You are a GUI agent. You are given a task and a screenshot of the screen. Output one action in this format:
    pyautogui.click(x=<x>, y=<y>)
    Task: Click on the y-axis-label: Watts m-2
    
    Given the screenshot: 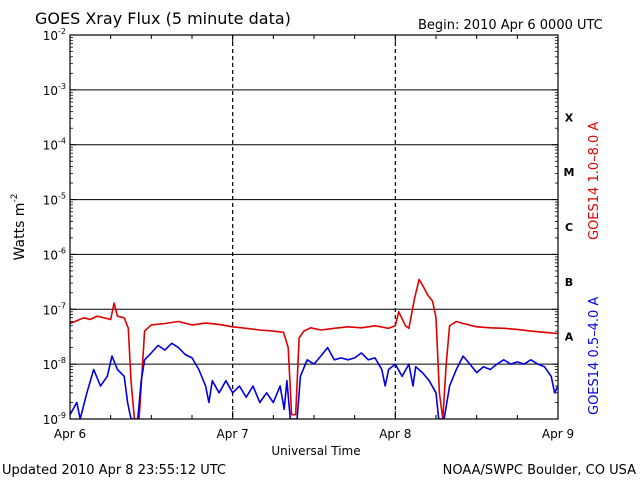 What is the action you would take?
    pyautogui.click(x=19, y=227)
    